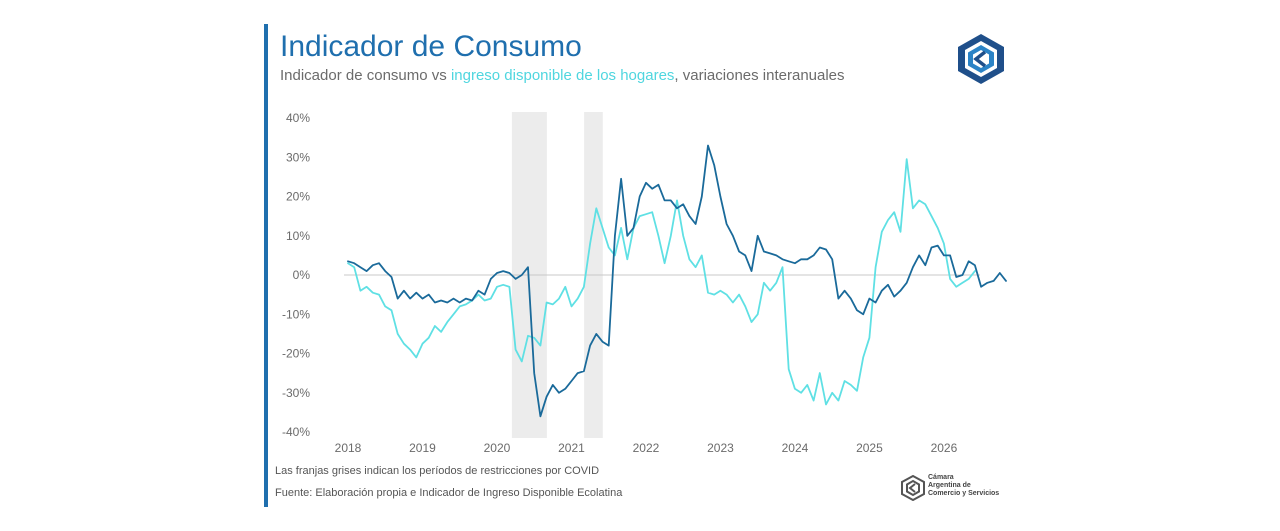  Describe the element at coordinates (298, 197) in the screenshot. I see `y-tick-label: 20%` at that location.